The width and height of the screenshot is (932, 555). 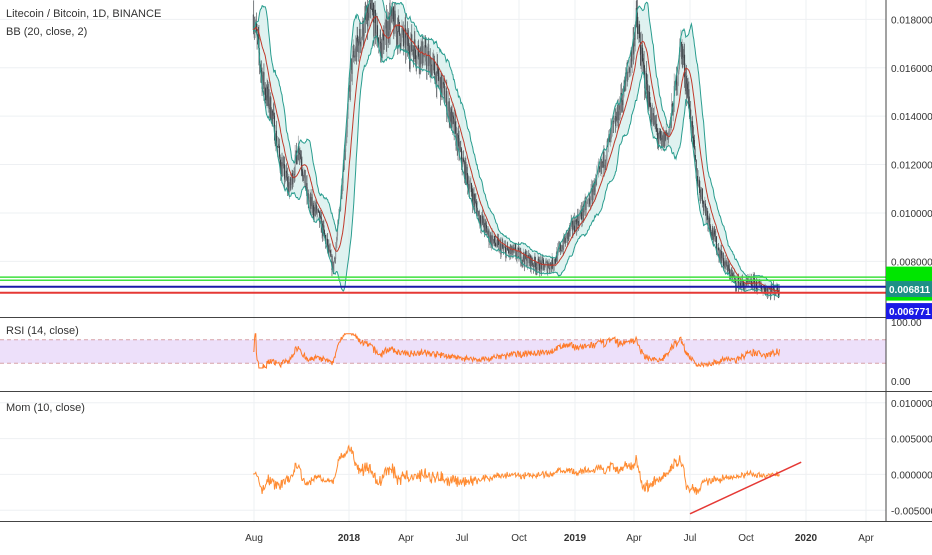 What do you see at coordinates (906, 353) in the screenshot?
I see `rsi-axis: 100.00 0.00` at bounding box center [906, 353].